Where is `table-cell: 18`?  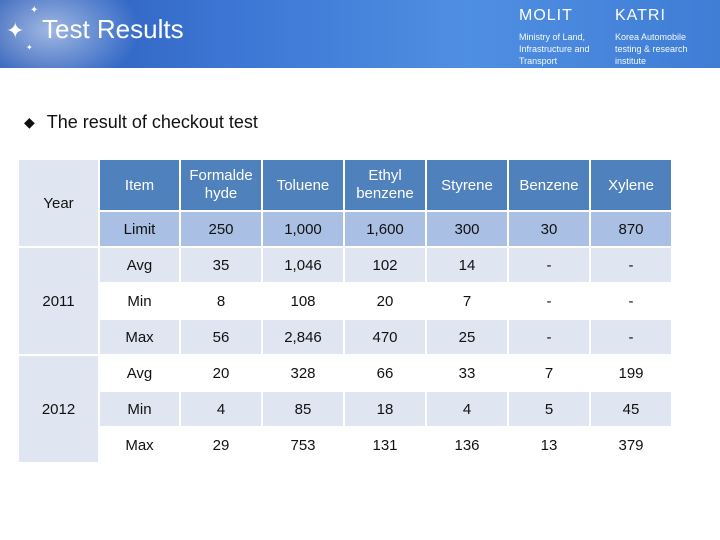 table-cell: 18 is located at coordinates (385, 409).